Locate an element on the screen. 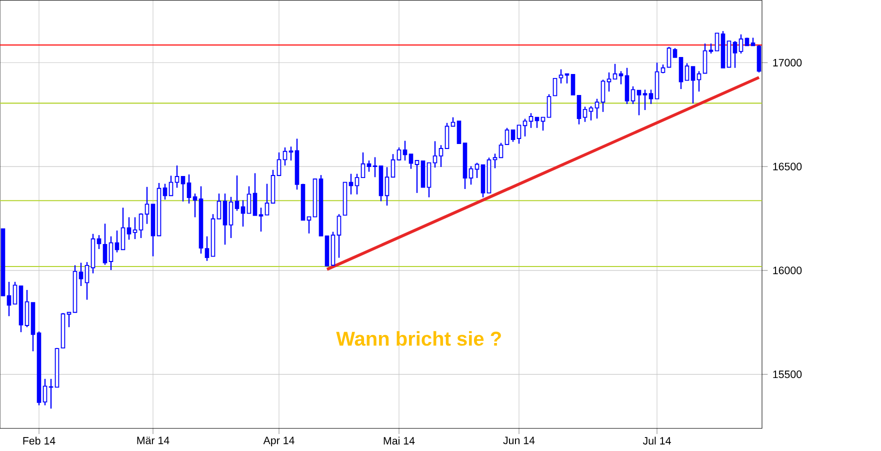 The height and width of the screenshot is (451, 881). y-tick-label: 15500 is located at coordinates (787, 374).